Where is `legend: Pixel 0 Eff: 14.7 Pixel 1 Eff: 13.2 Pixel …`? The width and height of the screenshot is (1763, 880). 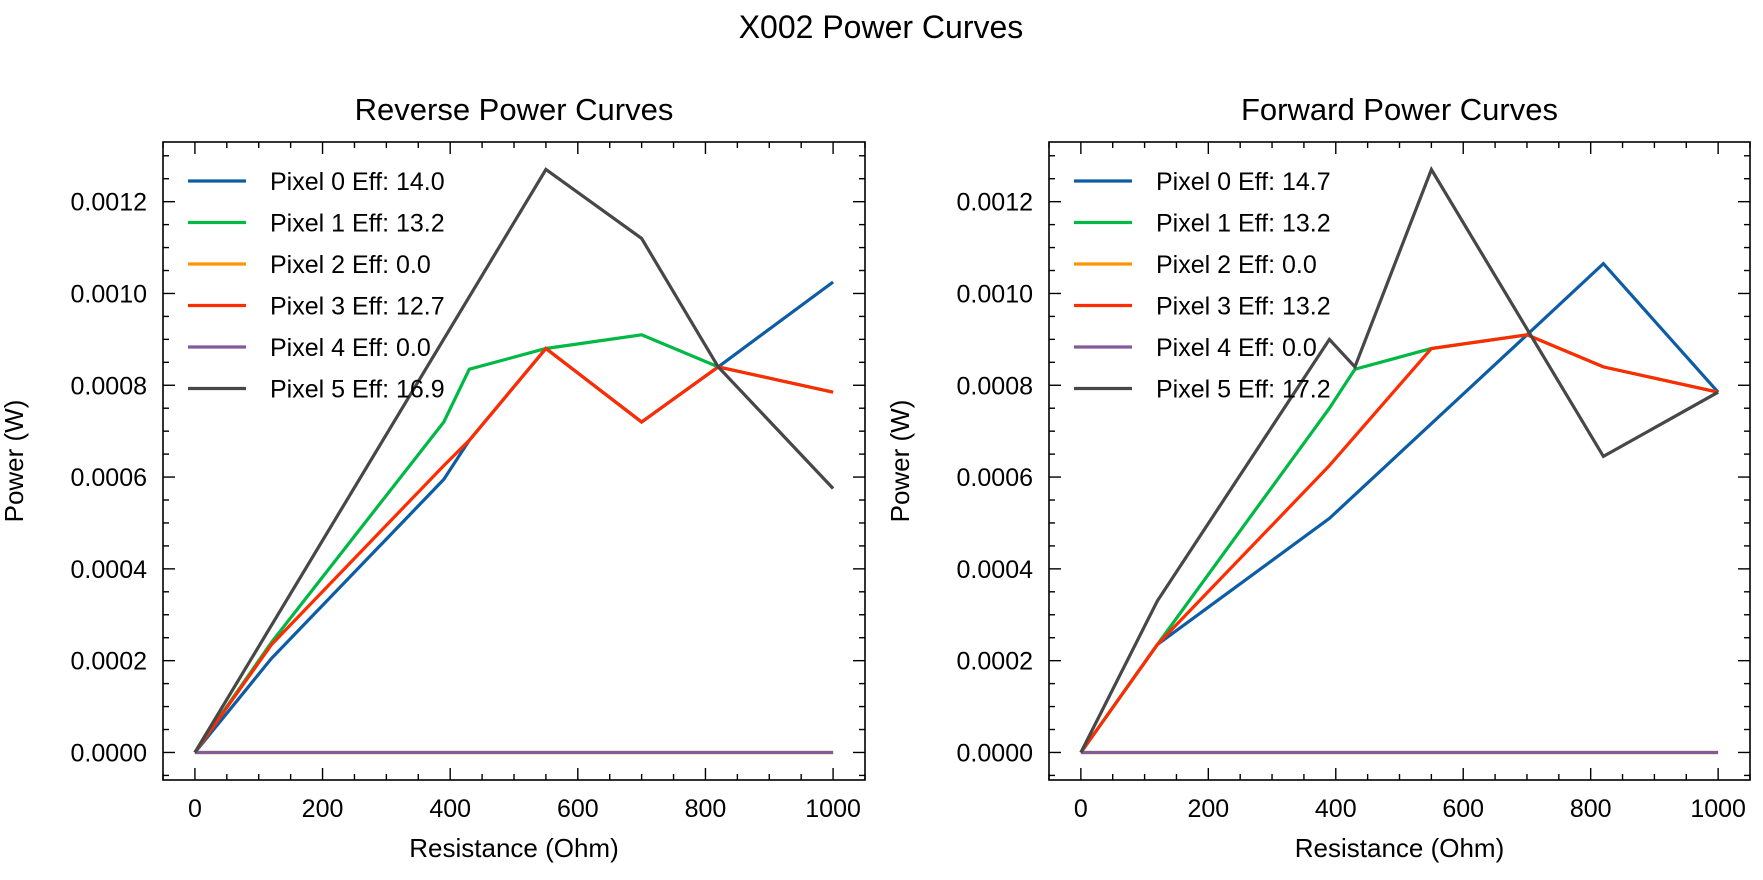 legend: Pixel 0 Eff: 14.7 Pixel 1 Eff: 13.2 Pixel … is located at coordinates (1202, 286).